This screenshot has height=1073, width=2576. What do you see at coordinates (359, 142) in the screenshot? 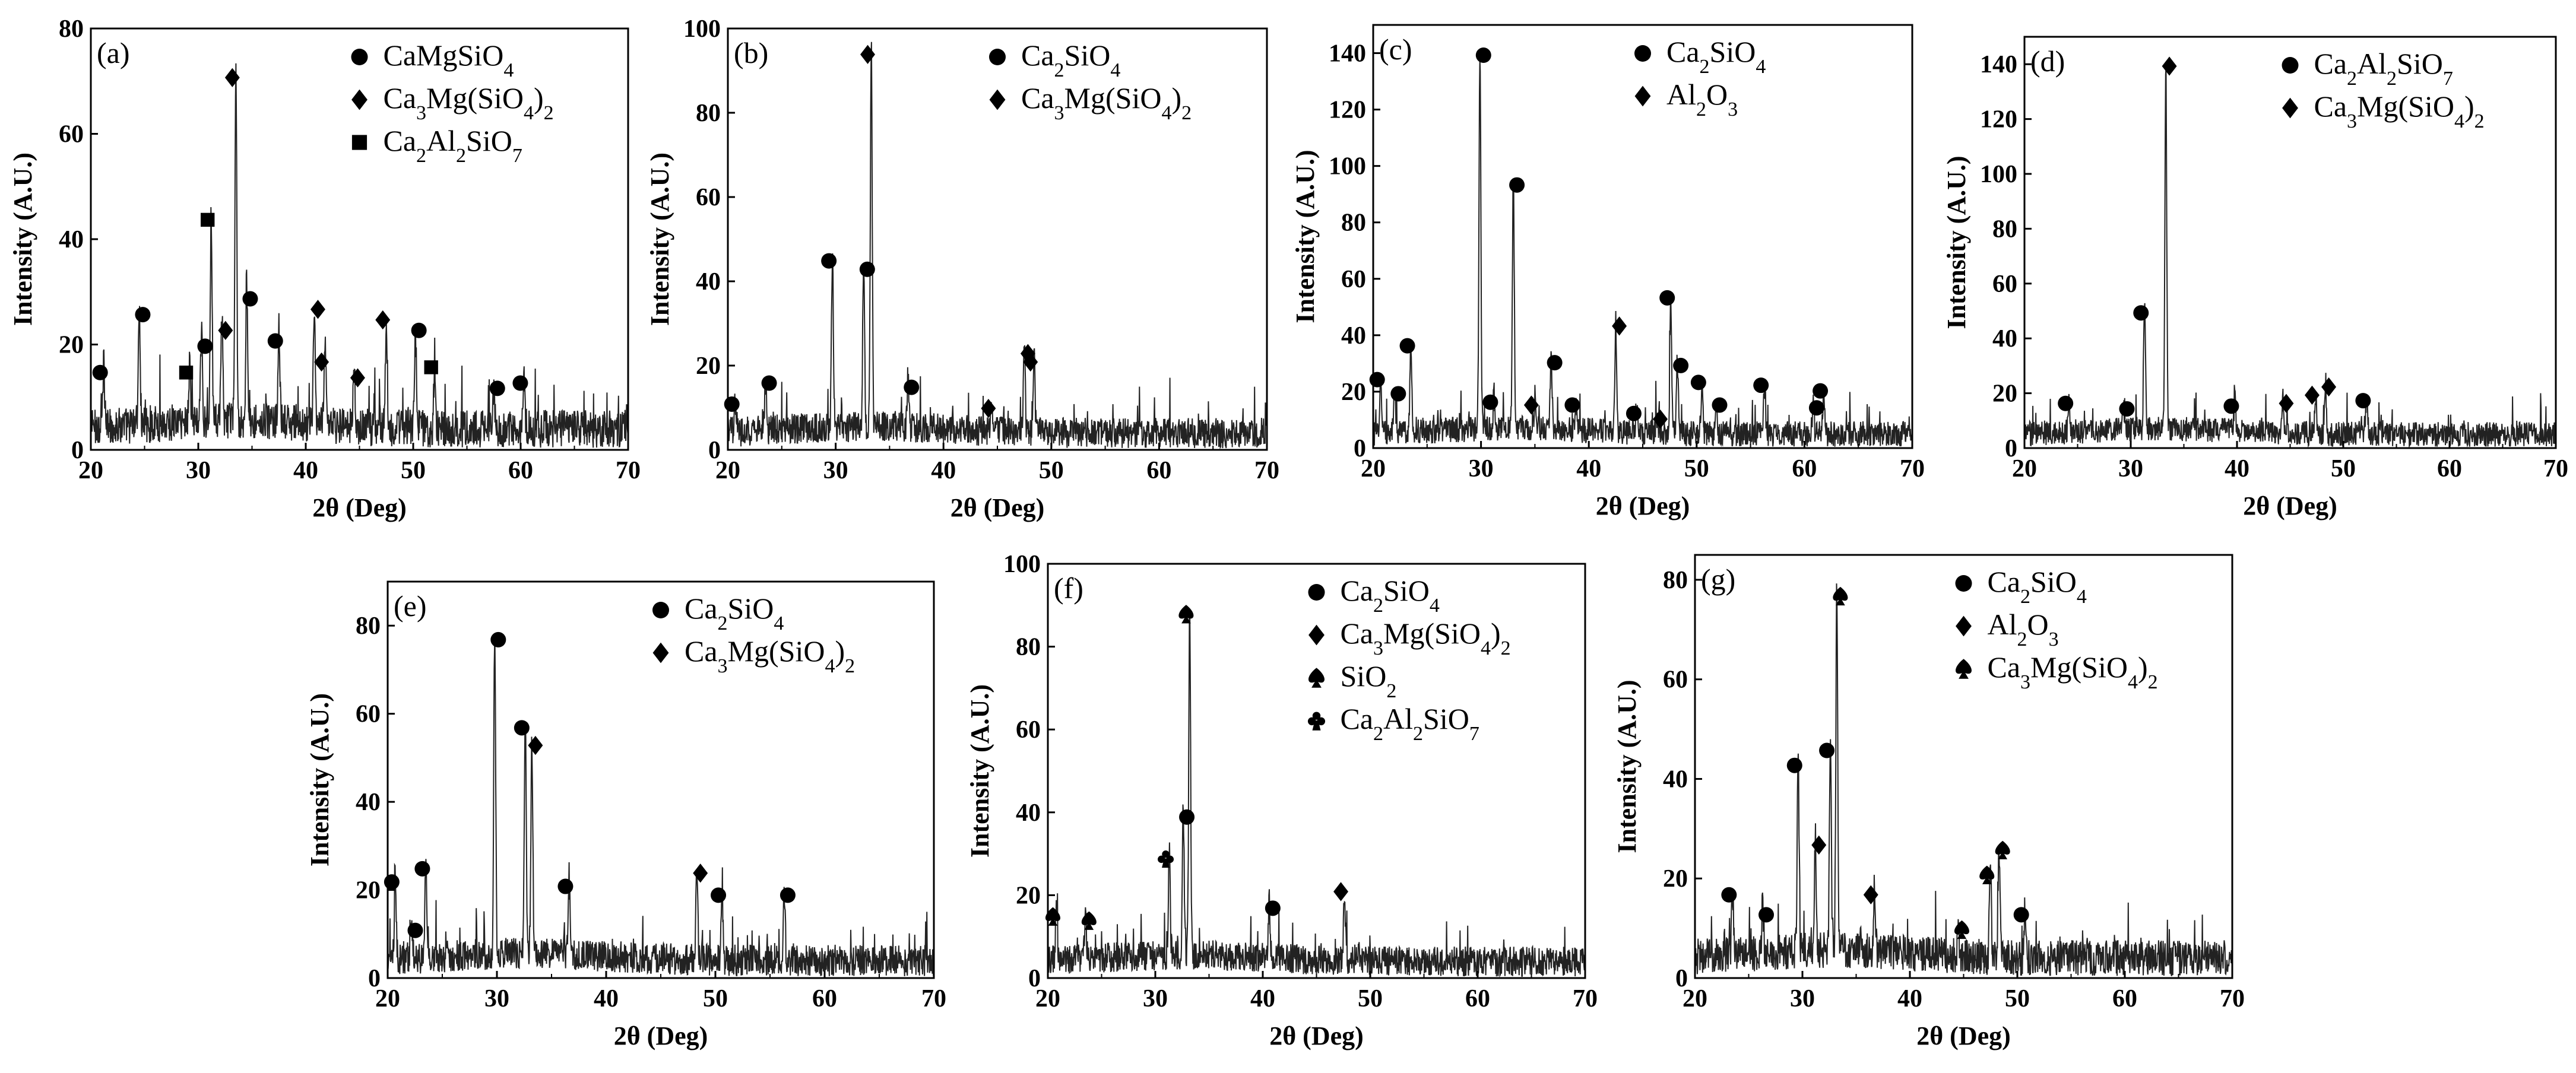
I see `legend-marker-square` at bounding box center [359, 142].